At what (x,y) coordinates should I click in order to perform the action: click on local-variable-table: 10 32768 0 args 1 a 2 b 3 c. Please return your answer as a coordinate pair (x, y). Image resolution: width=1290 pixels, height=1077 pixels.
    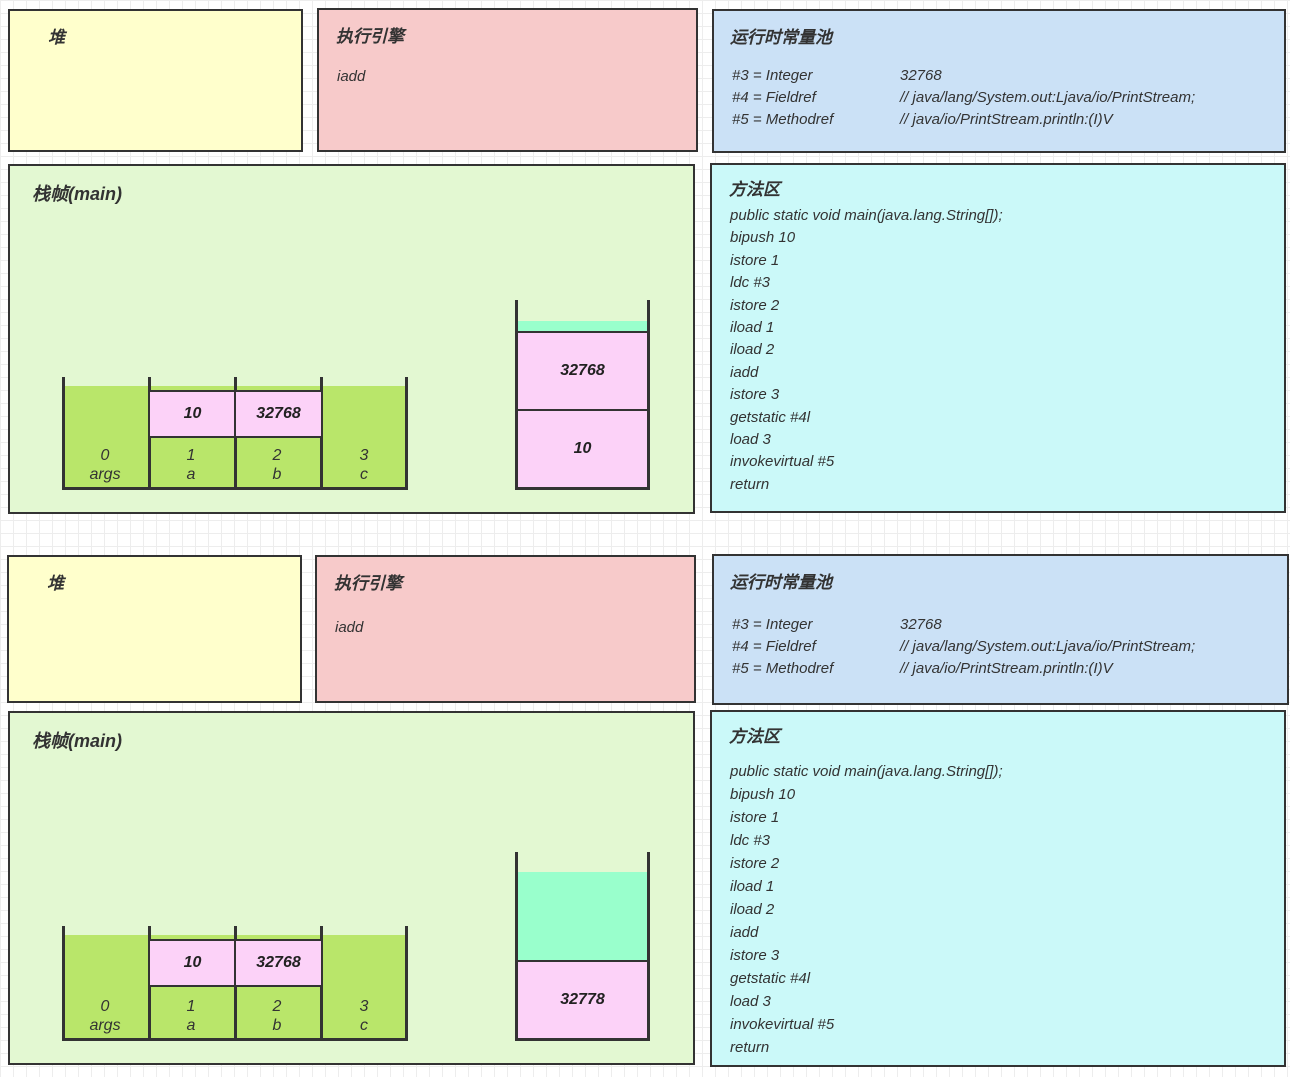
    Looking at the image, I should click on (235, 433).